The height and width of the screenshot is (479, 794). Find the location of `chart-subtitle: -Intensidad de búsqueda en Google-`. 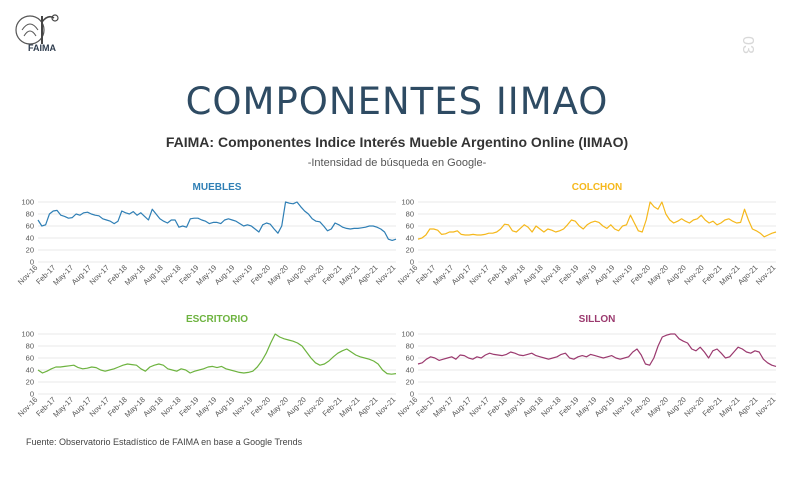

chart-subtitle: -Intensidad de búsqueda en Google- is located at coordinates (397, 163).